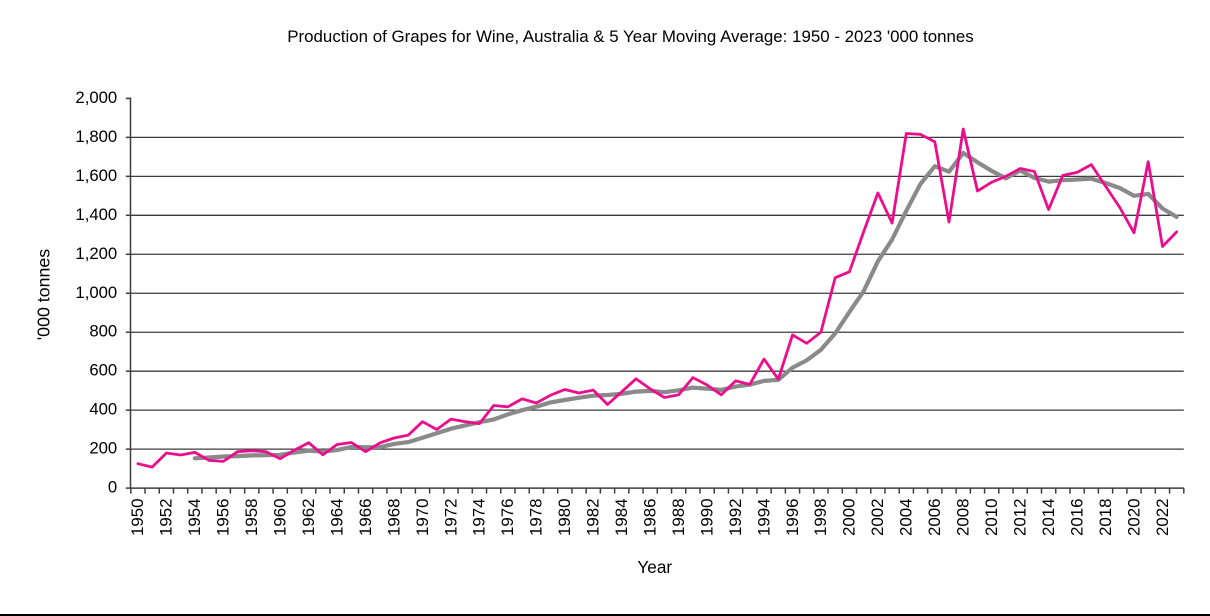  I want to click on svg-text: 1992, so click(735, 517).